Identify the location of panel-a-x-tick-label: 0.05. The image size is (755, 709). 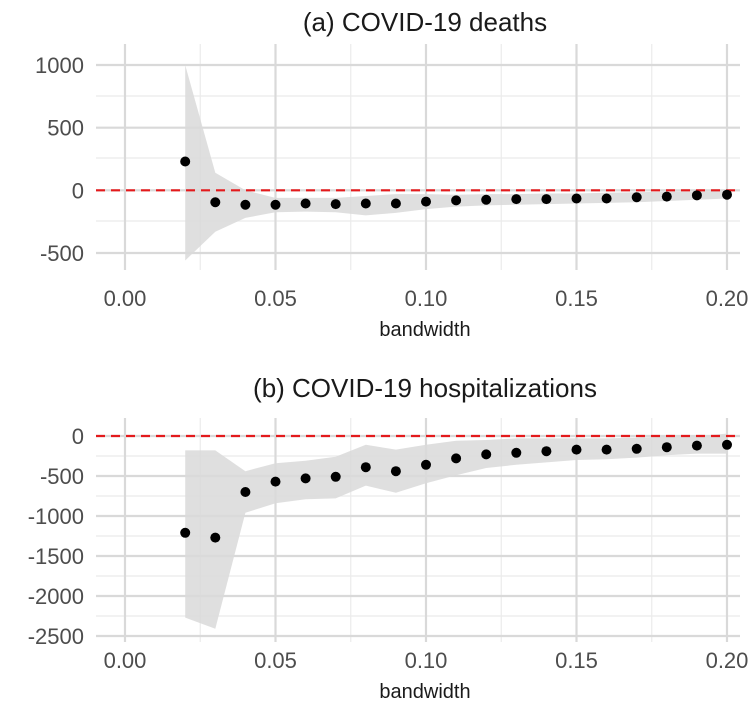
(275, 298).